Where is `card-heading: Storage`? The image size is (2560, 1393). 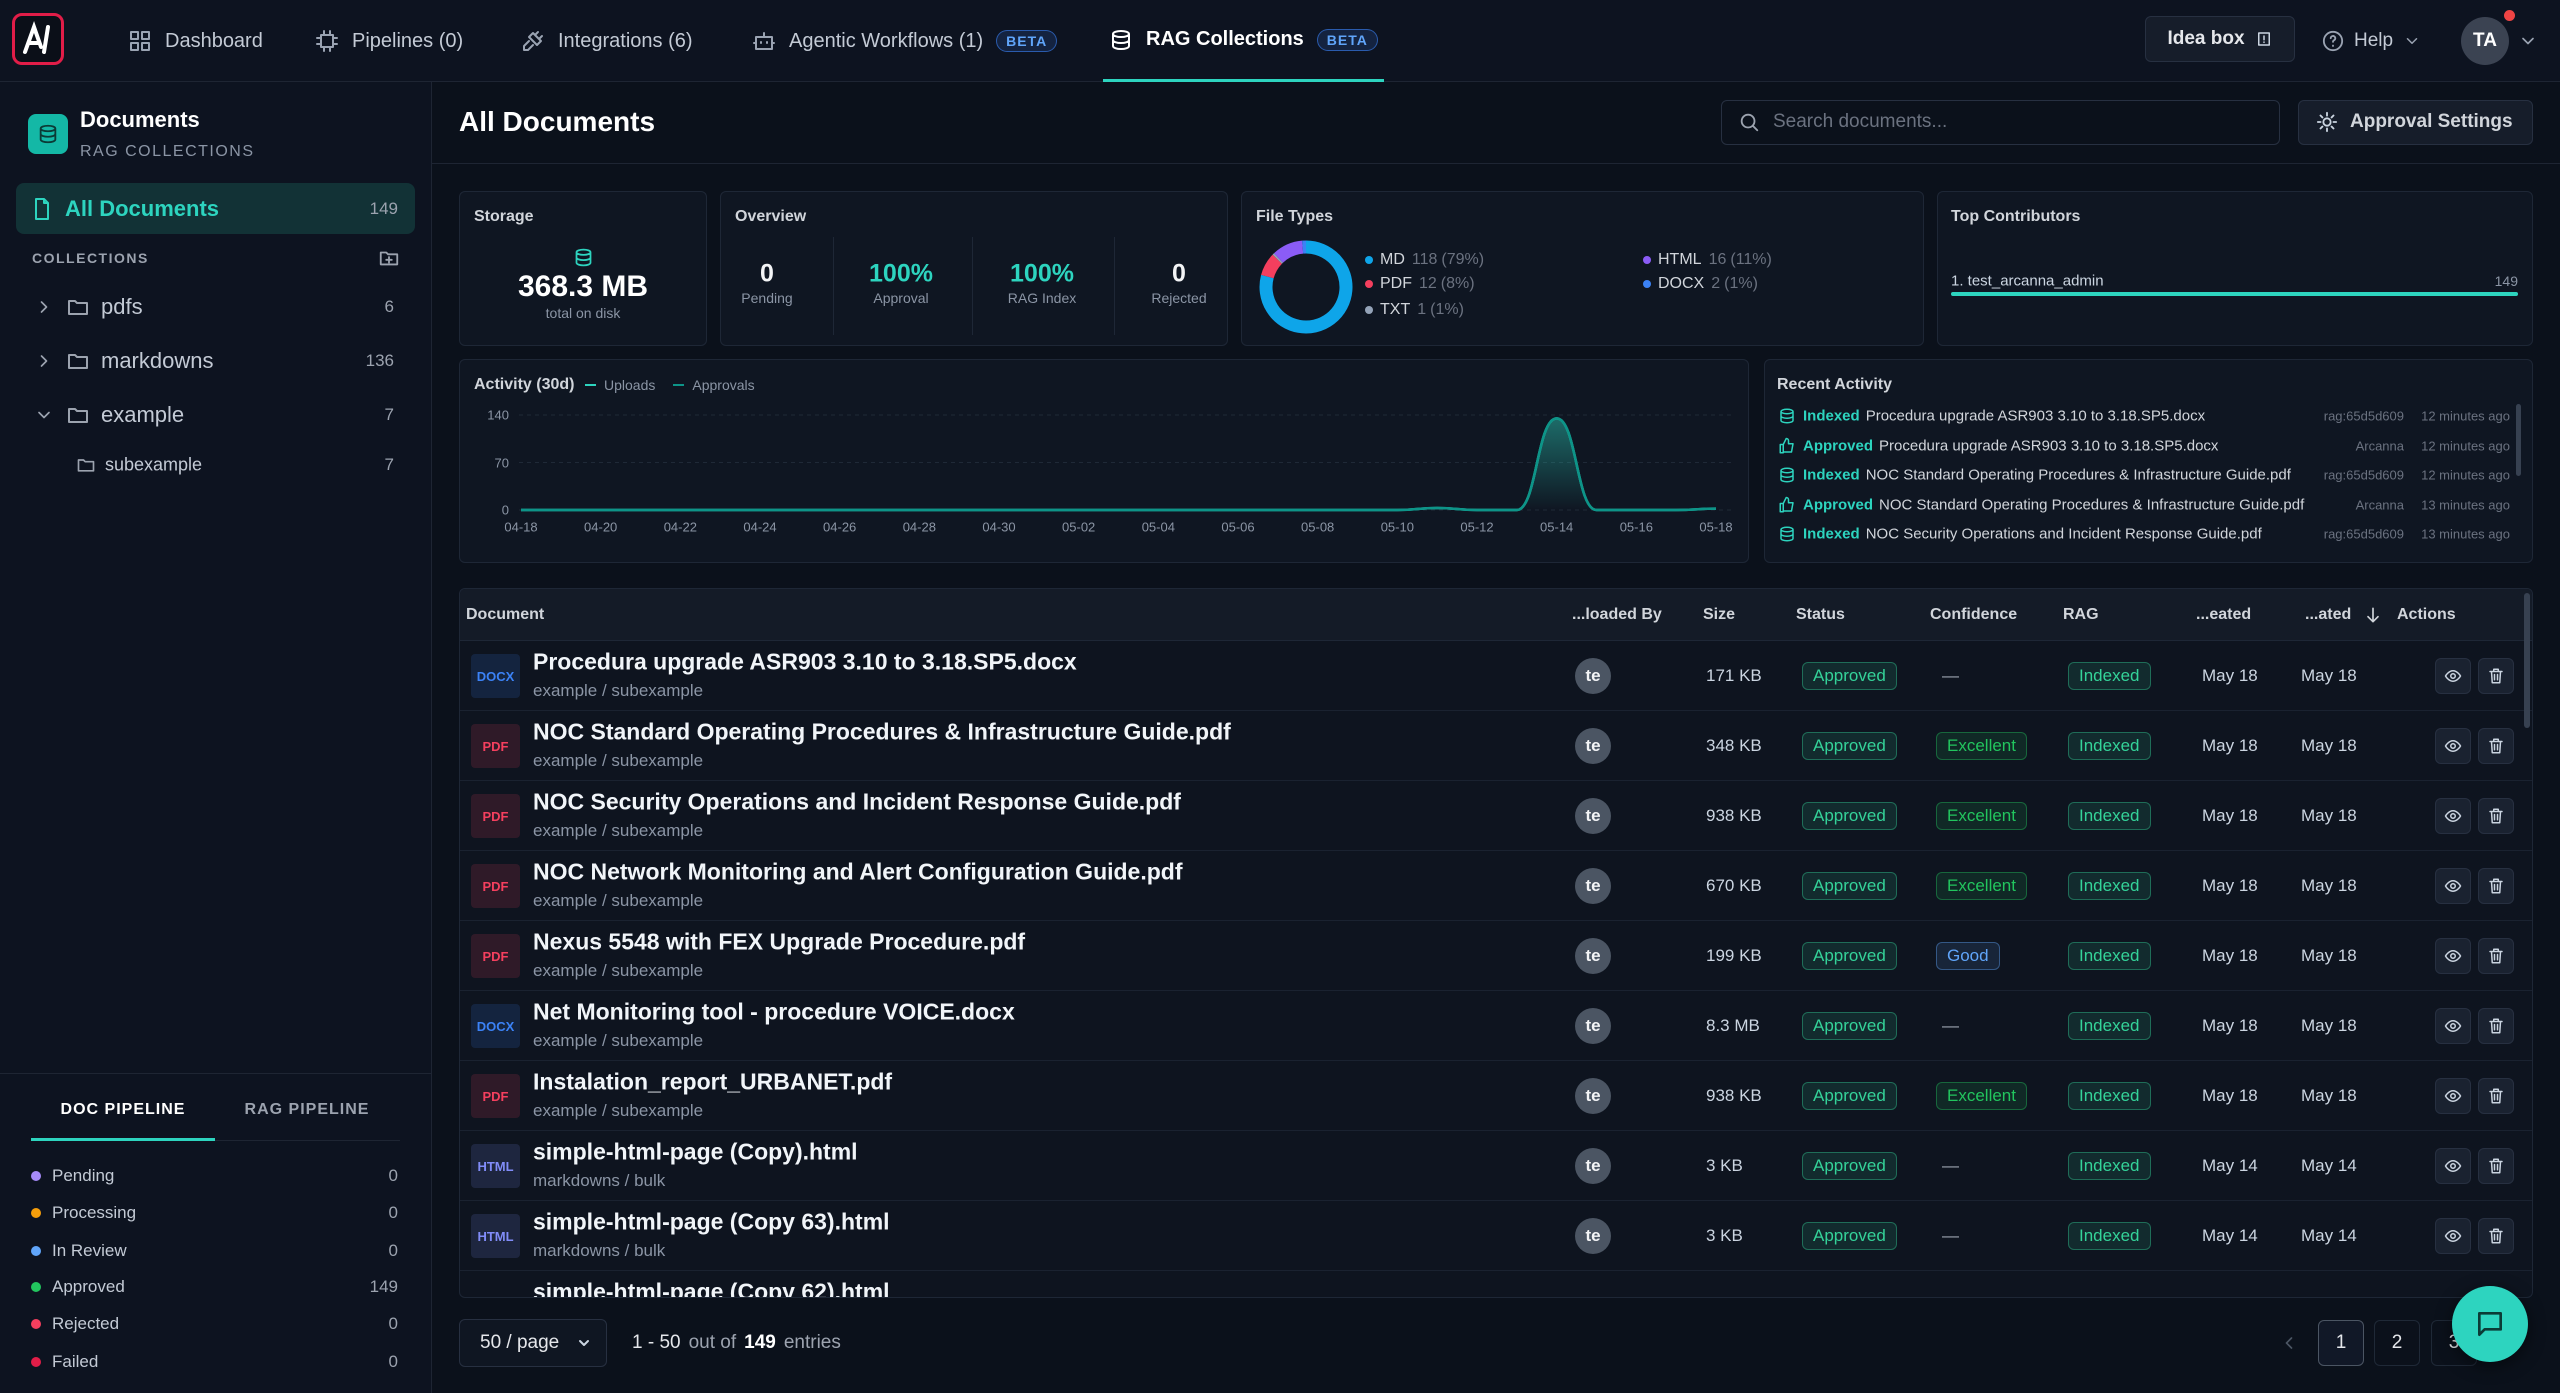
card-heading: Storage is located at coordinates (504, 216).